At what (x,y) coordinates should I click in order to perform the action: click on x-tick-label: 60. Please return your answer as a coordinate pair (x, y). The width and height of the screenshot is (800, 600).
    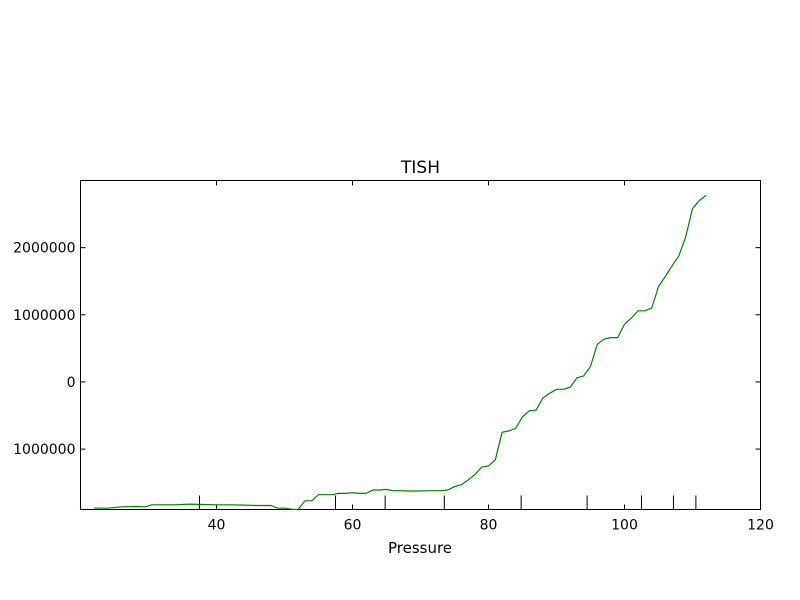
    Looking at the image, I should click on (353, 526).